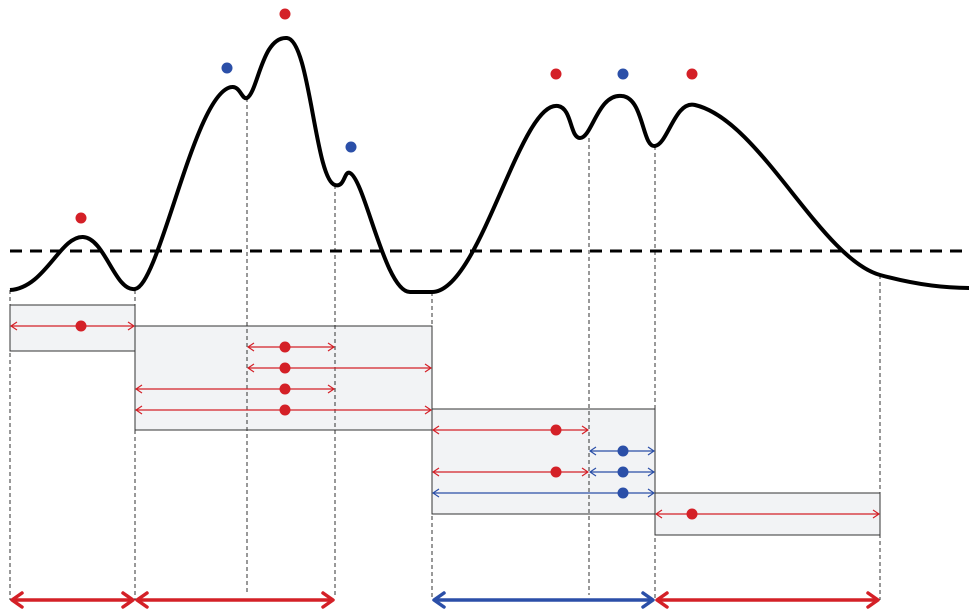  I want to click on box, so click(72, 328).